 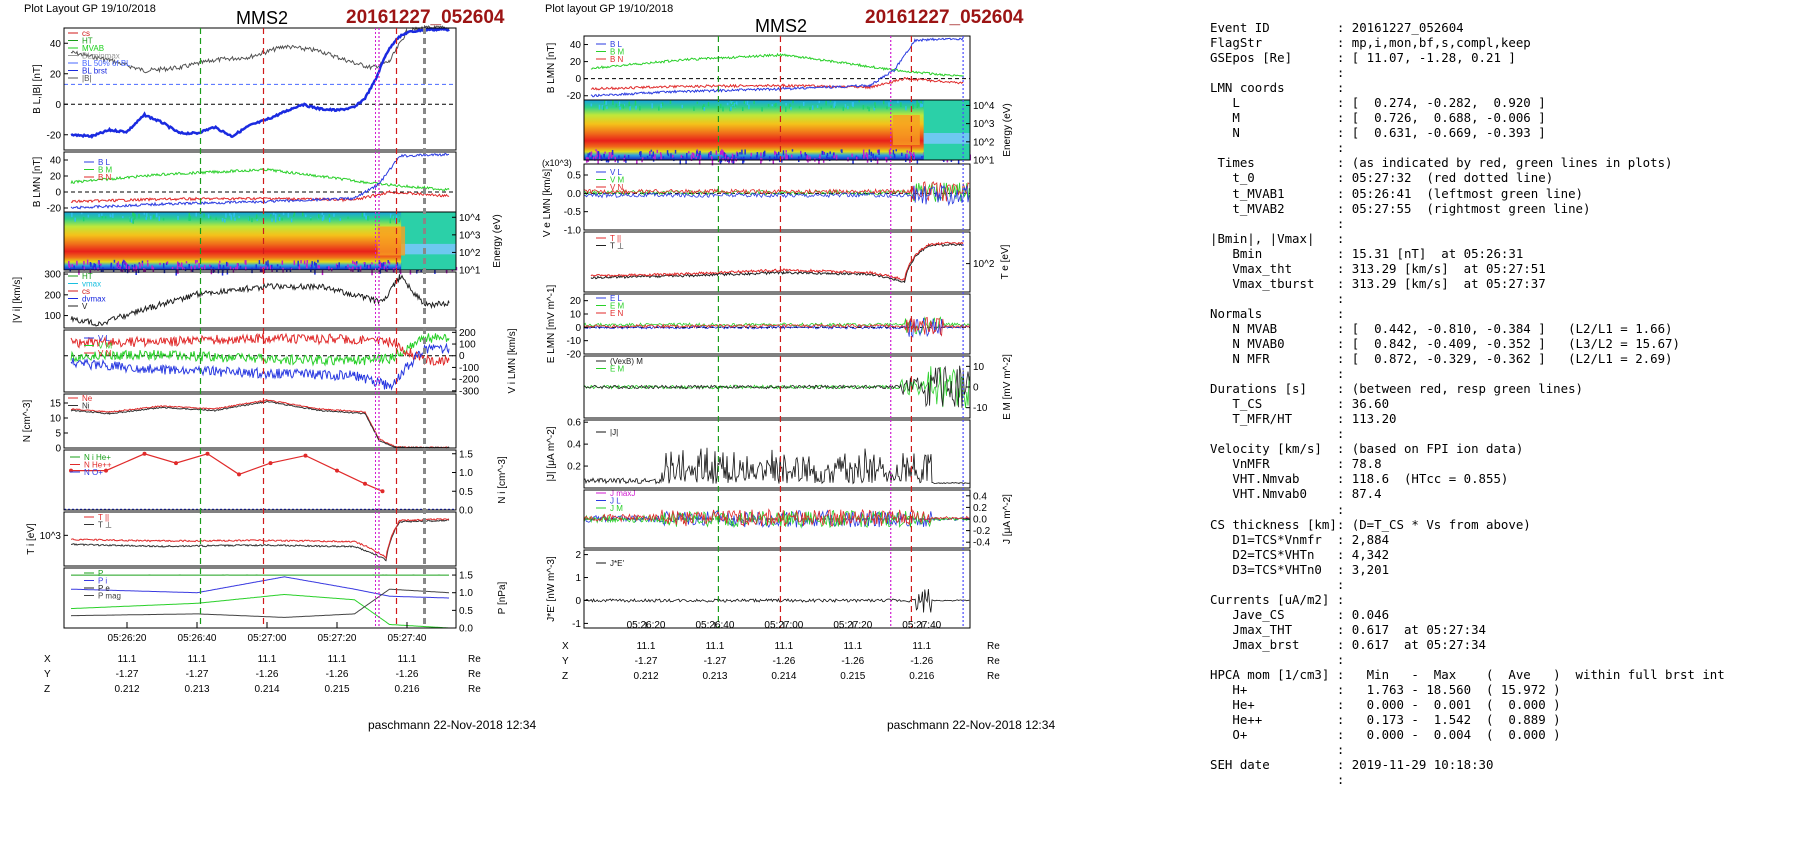 What do you see at coordinates (576, 301) in the screenshot?
I see `e-tick-label: 20` at bounding box center [576, 301].